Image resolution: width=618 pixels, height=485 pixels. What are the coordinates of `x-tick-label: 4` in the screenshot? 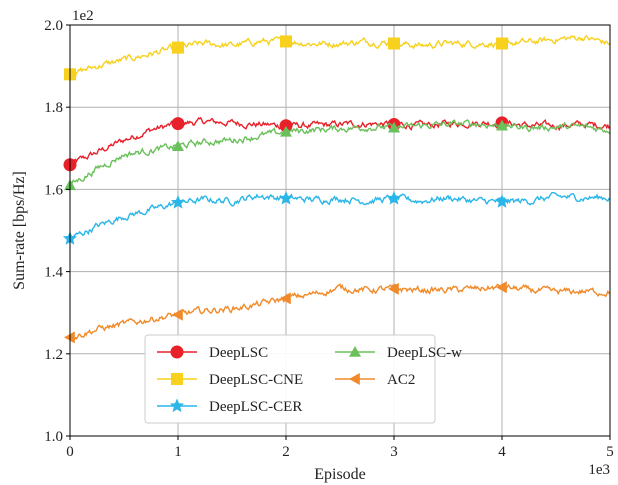 It's located at (502, 452).